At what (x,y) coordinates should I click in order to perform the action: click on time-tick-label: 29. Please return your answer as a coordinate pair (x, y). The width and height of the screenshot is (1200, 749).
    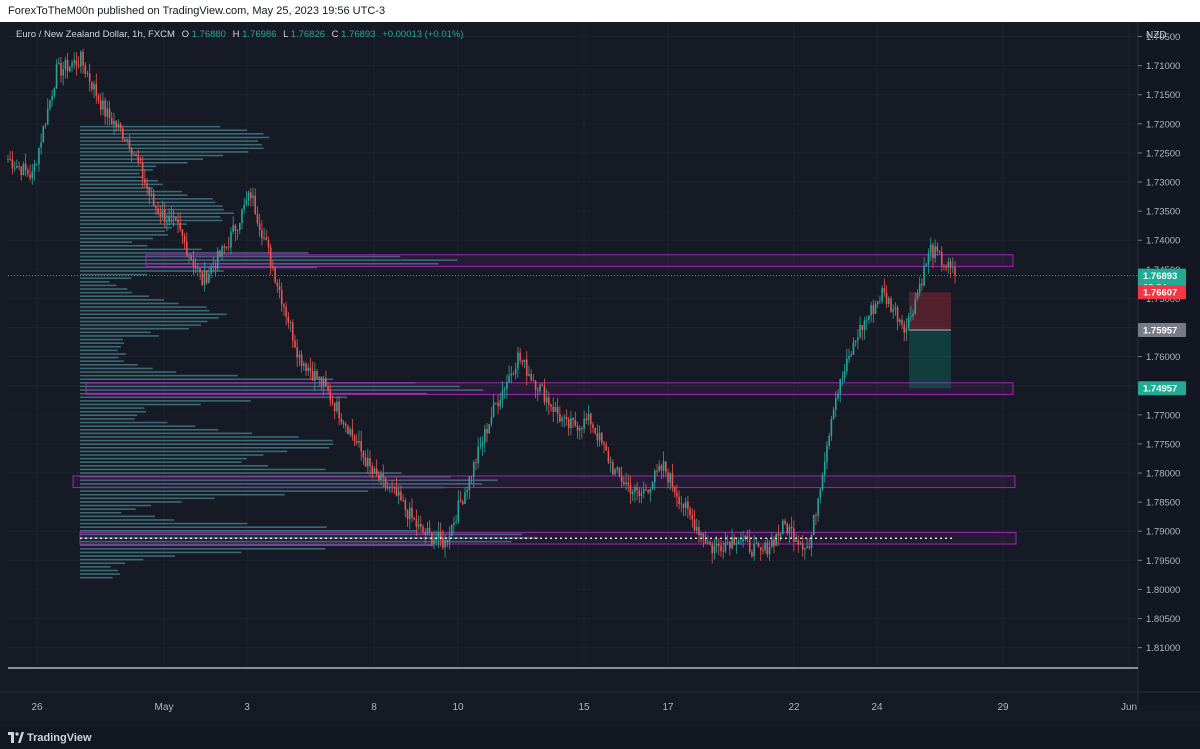
    Looking at the image, I should click on (1003, 707).